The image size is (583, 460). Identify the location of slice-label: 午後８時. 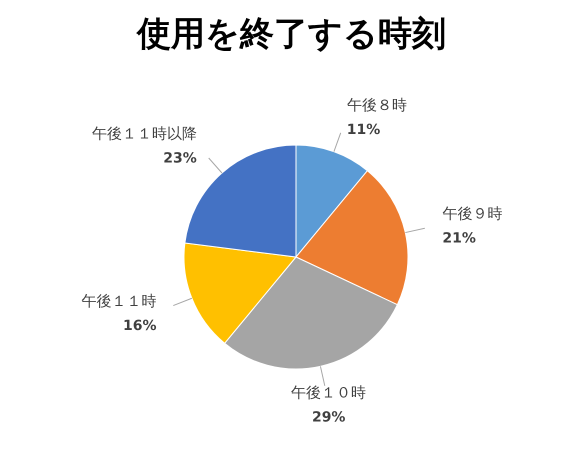
(376, 105).